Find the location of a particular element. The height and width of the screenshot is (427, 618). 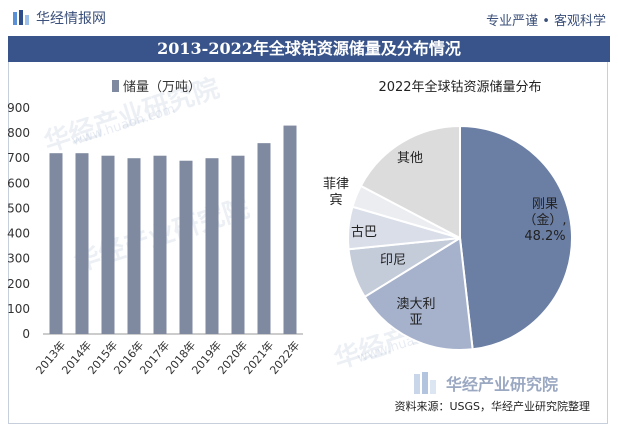

pie-slice-label-line: 古巴 is located at coordinates (364, 232).